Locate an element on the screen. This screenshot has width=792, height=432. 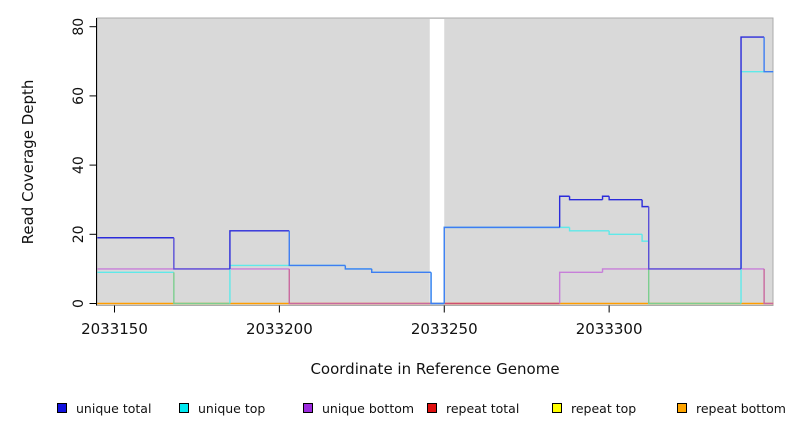
legend-item-repeat-top: repeat top is located at coordinates (594, 408).